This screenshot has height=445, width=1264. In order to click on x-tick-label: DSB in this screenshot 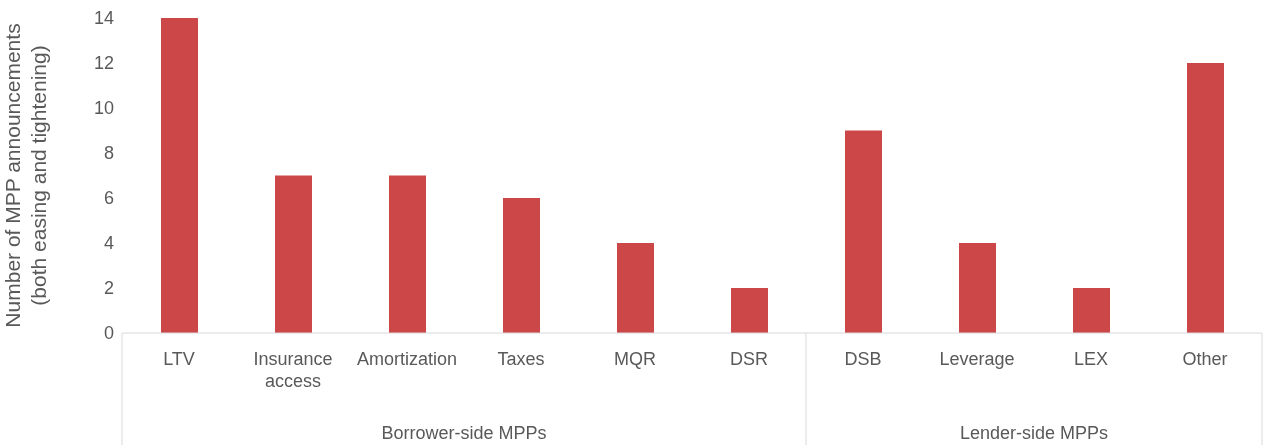, I will do `click(863, 359)`.